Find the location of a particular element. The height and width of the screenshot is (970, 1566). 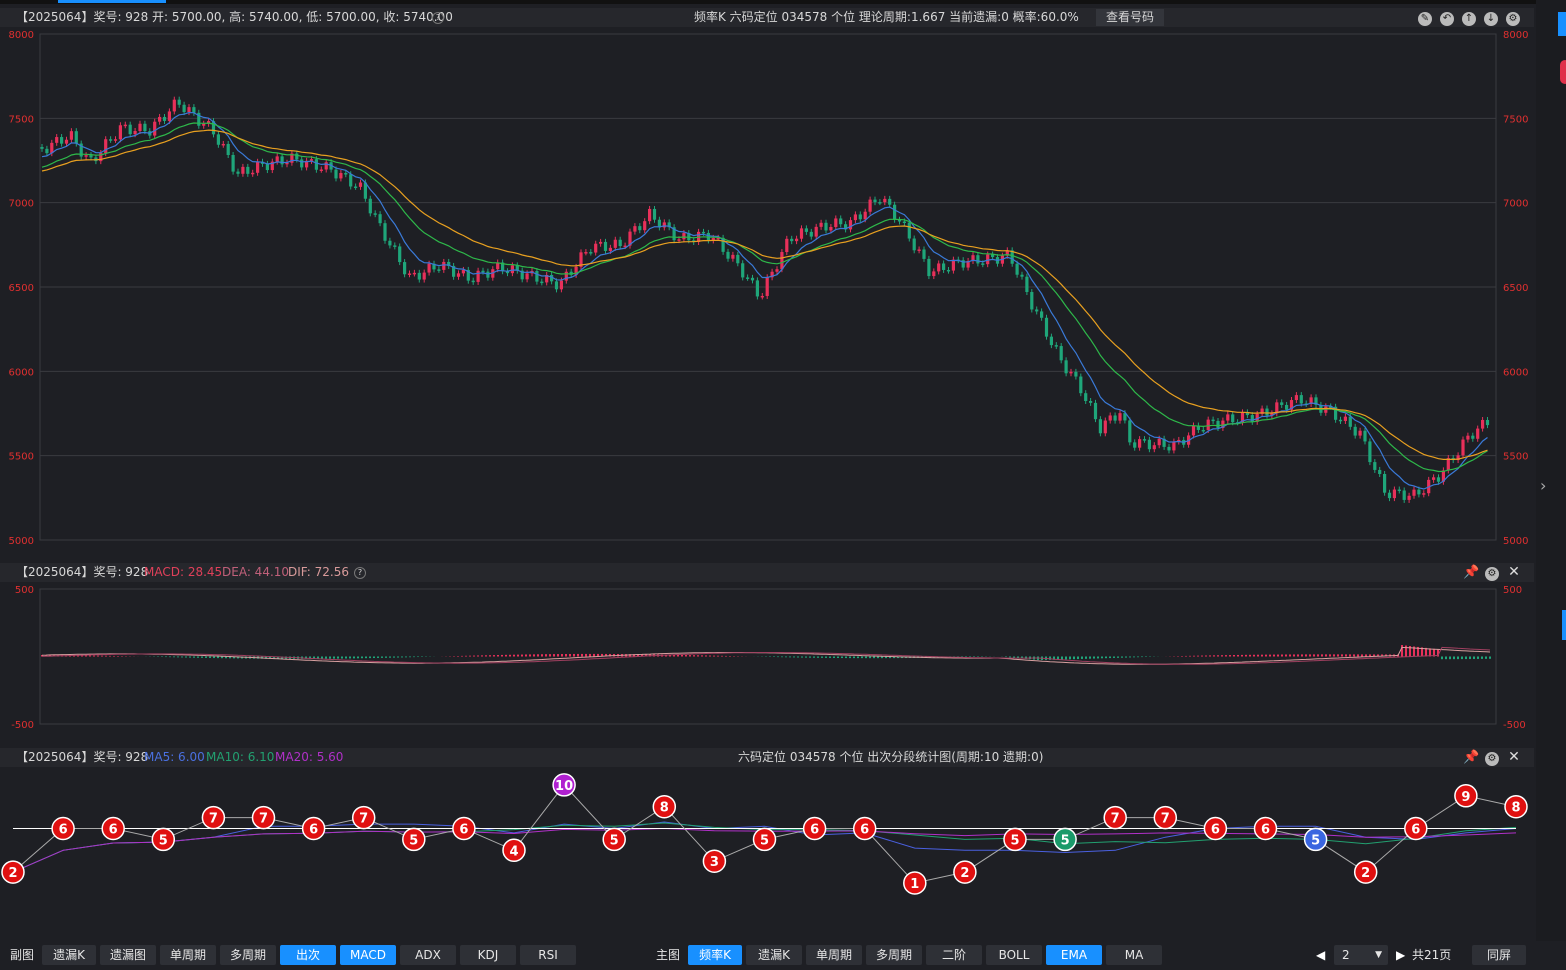

sub-missmap-button: 遗漏图 is located at coordinates (128, 955).